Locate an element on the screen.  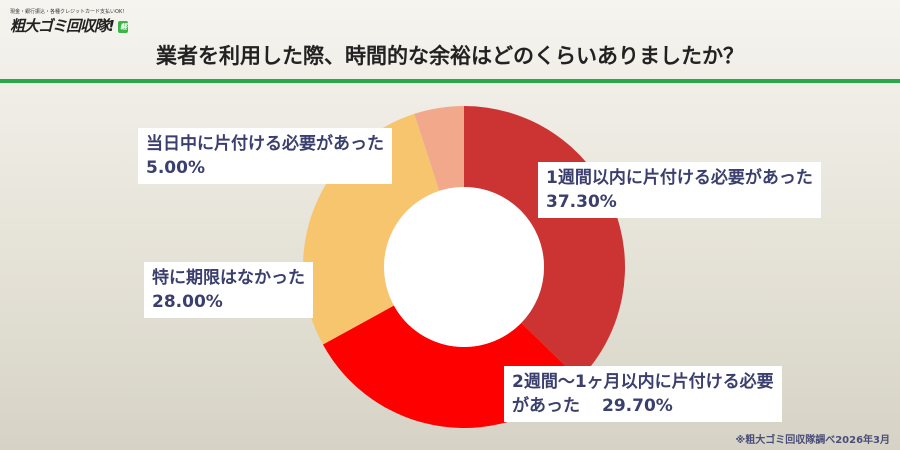
source-note: ※粗大ゴミ回収隊調べ2026年3月 is located at coordinates (812, 440).